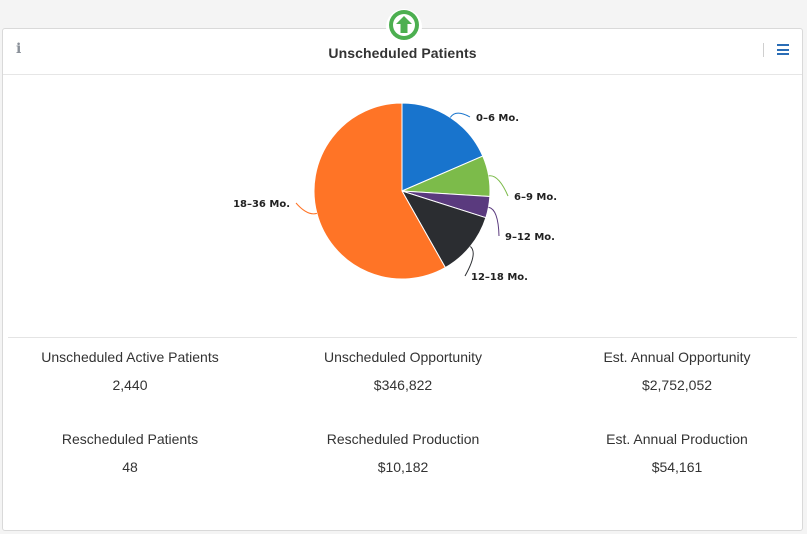 This screenshot has width=807, height=534. Describe the element at coordinates (130, 371) in the screenshot. I see `stat-unscheduled-active-patients: Unscheduled Active Patients 2,440` at that location.